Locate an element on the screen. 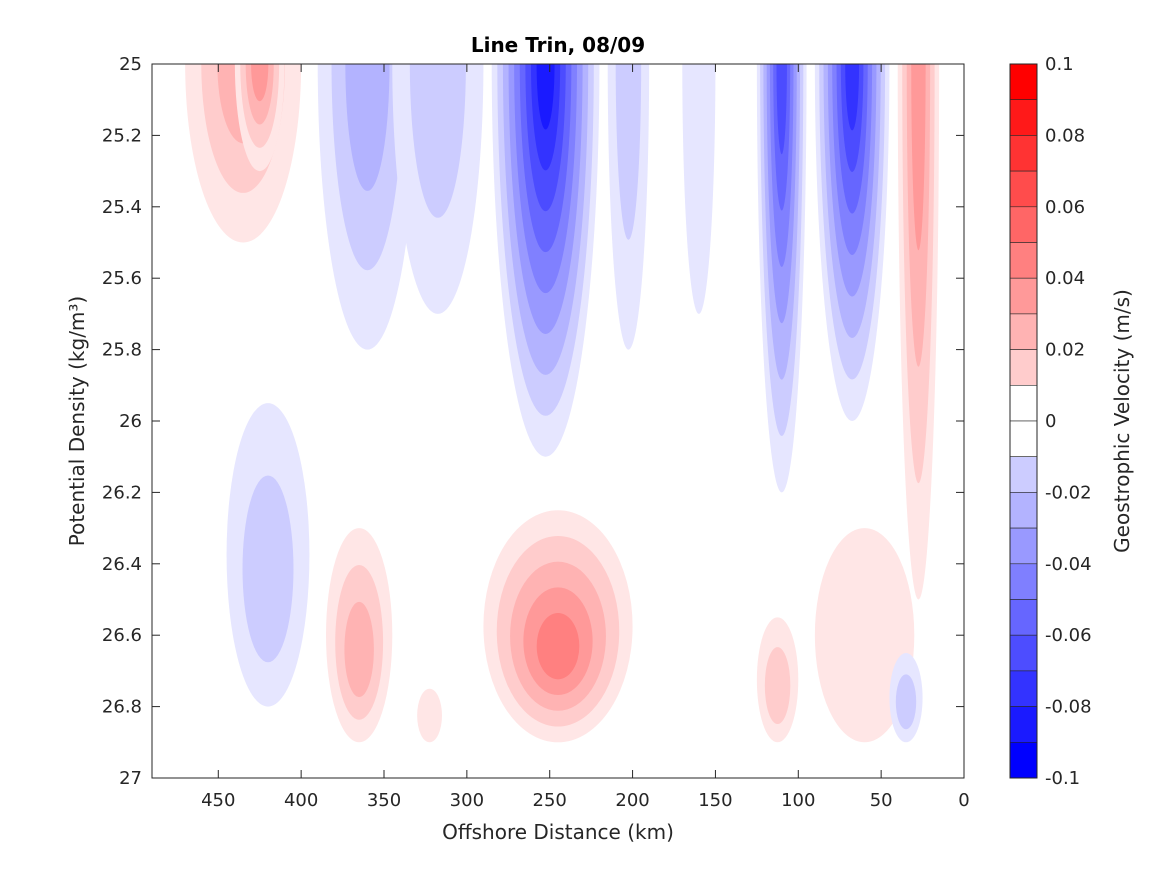 The image size is (1167, 875). y-tick-label: 26.2 is located at coordinates (122, 492).